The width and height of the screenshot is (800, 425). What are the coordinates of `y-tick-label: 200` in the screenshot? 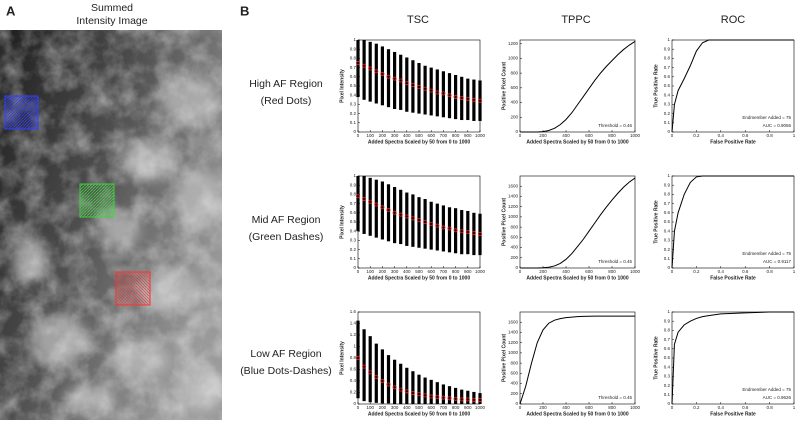 It's located at (514, 116).